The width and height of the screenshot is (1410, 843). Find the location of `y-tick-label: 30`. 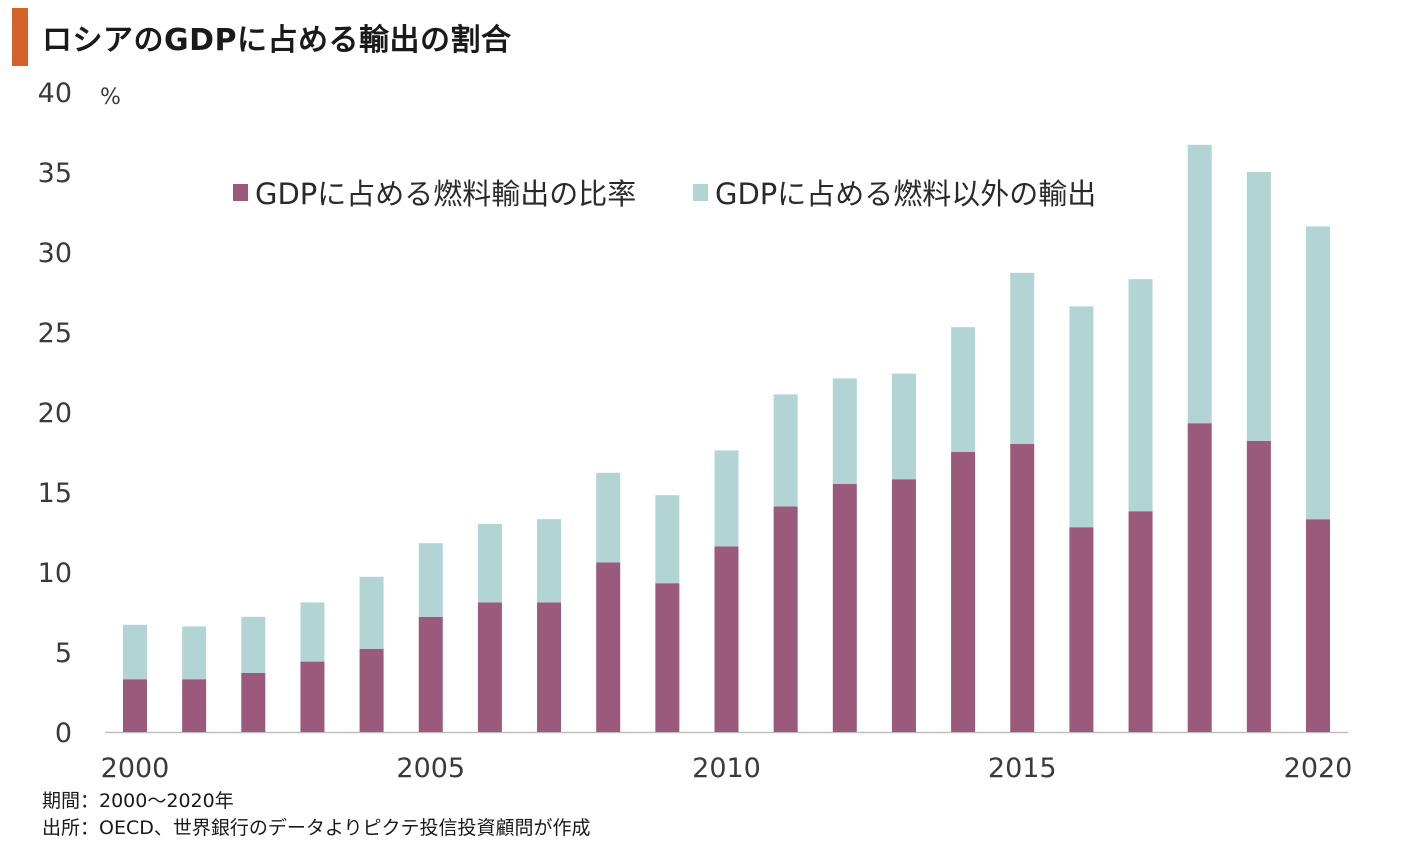

y-tick-label: 30 is located at coordinates (55, 253).